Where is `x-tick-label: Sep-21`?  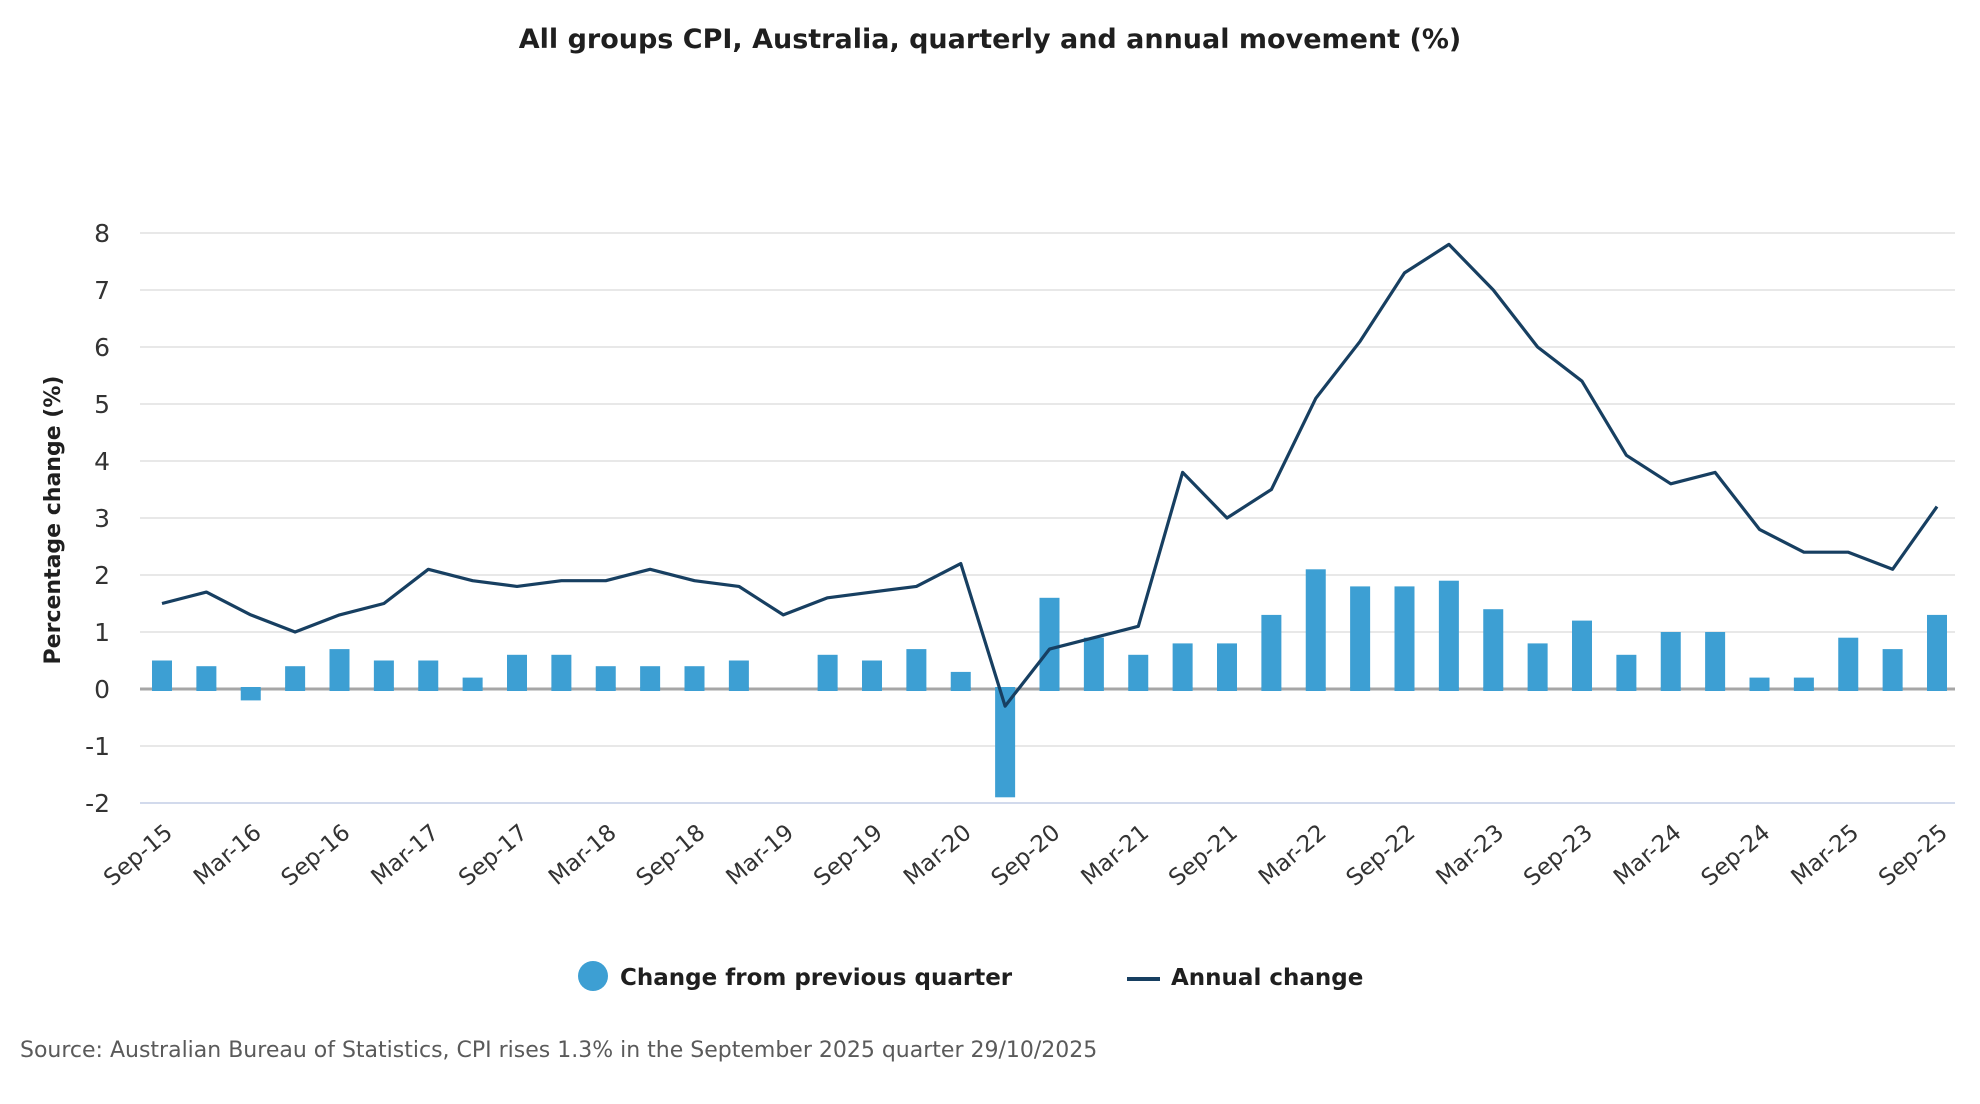 x-tick-label: Sep-21 is located at coordinates (1203, 856).